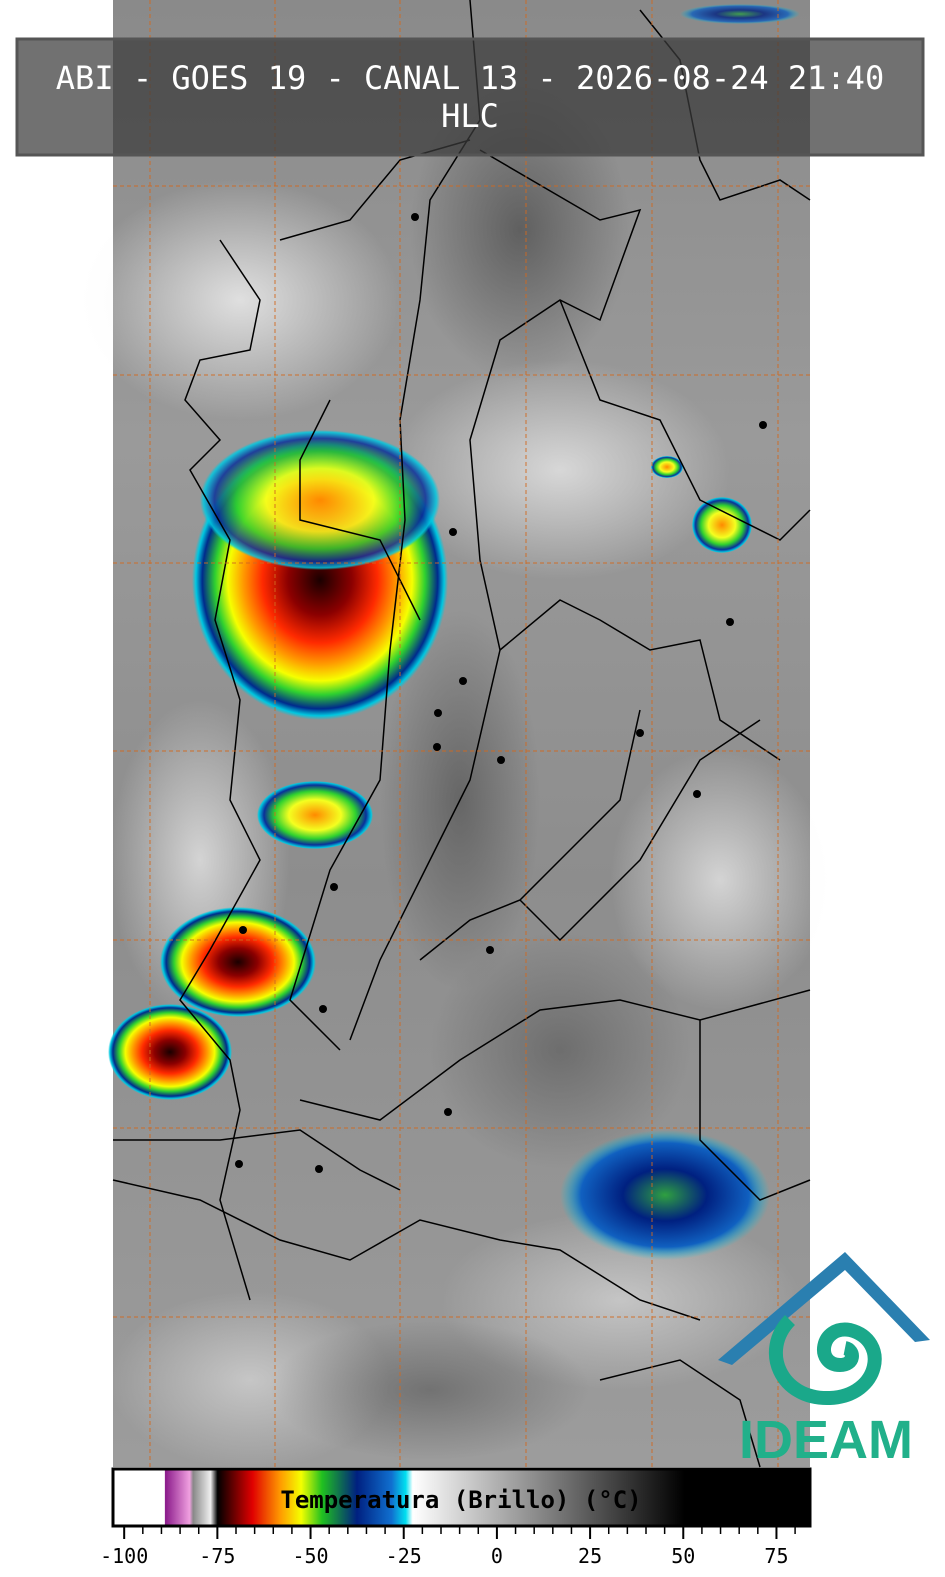  I want to click on colorbar-tick-label: 75, so click(776, 1556).